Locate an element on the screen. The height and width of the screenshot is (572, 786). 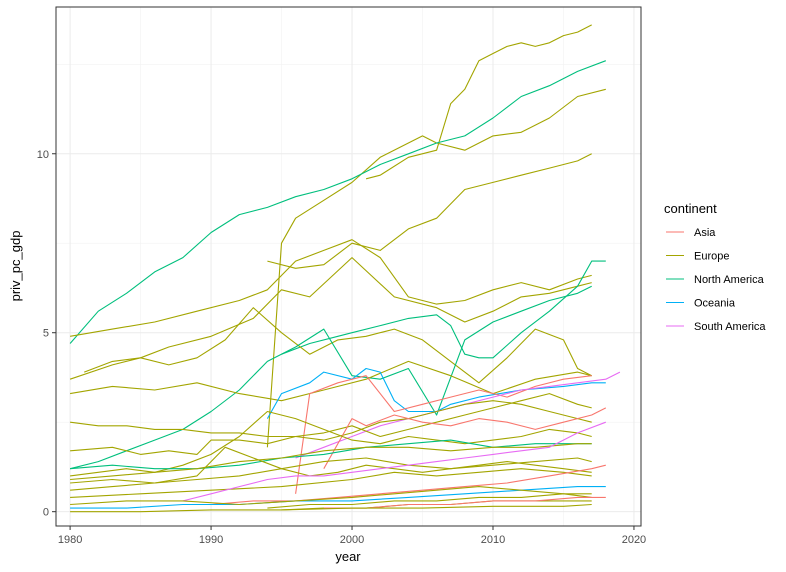
x-tick-label: 2000 is located at coordinates (352, 540).